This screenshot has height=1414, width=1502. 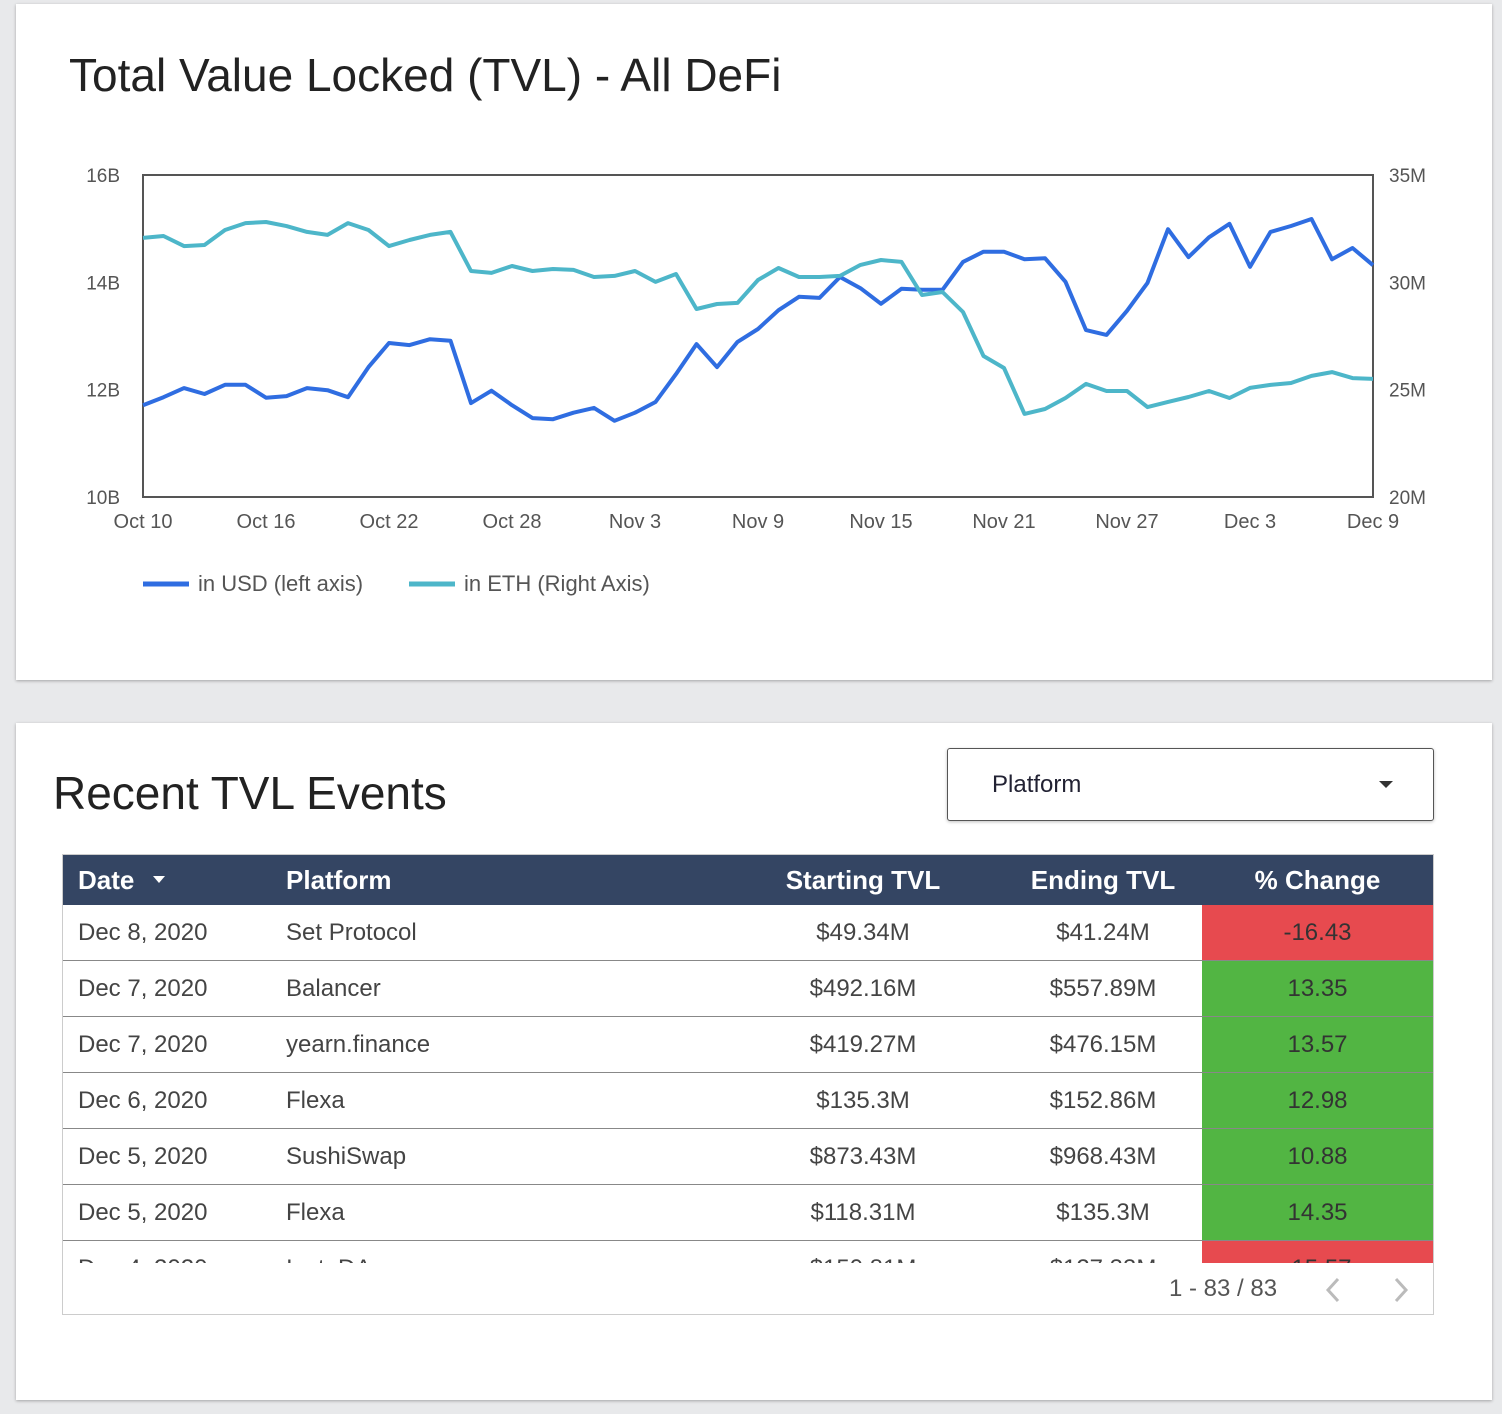 I want to click on y-tick-label: 12B, so click(x=103, y=391).